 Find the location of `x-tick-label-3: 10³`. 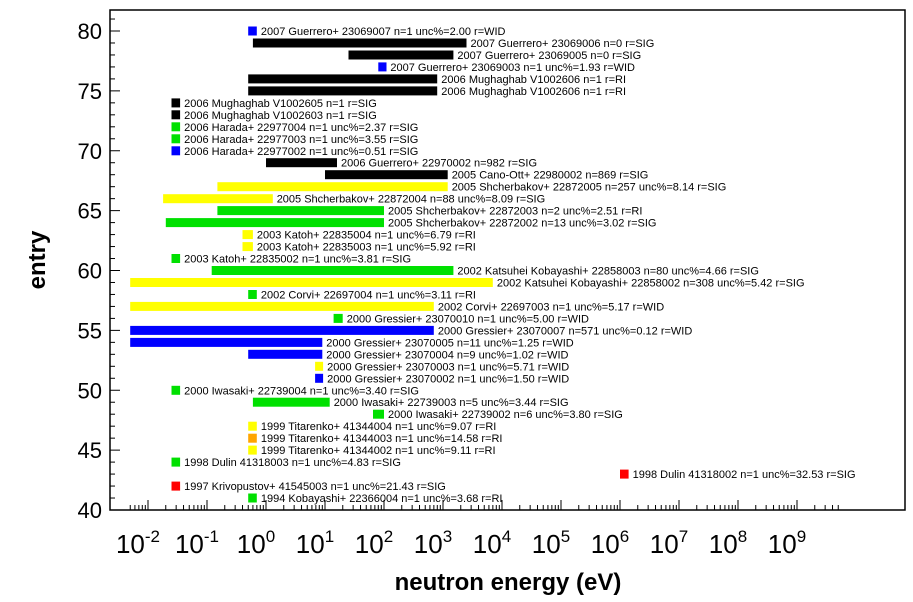

x-tick-label-3: 10³ is located at coordinates (433, 543).